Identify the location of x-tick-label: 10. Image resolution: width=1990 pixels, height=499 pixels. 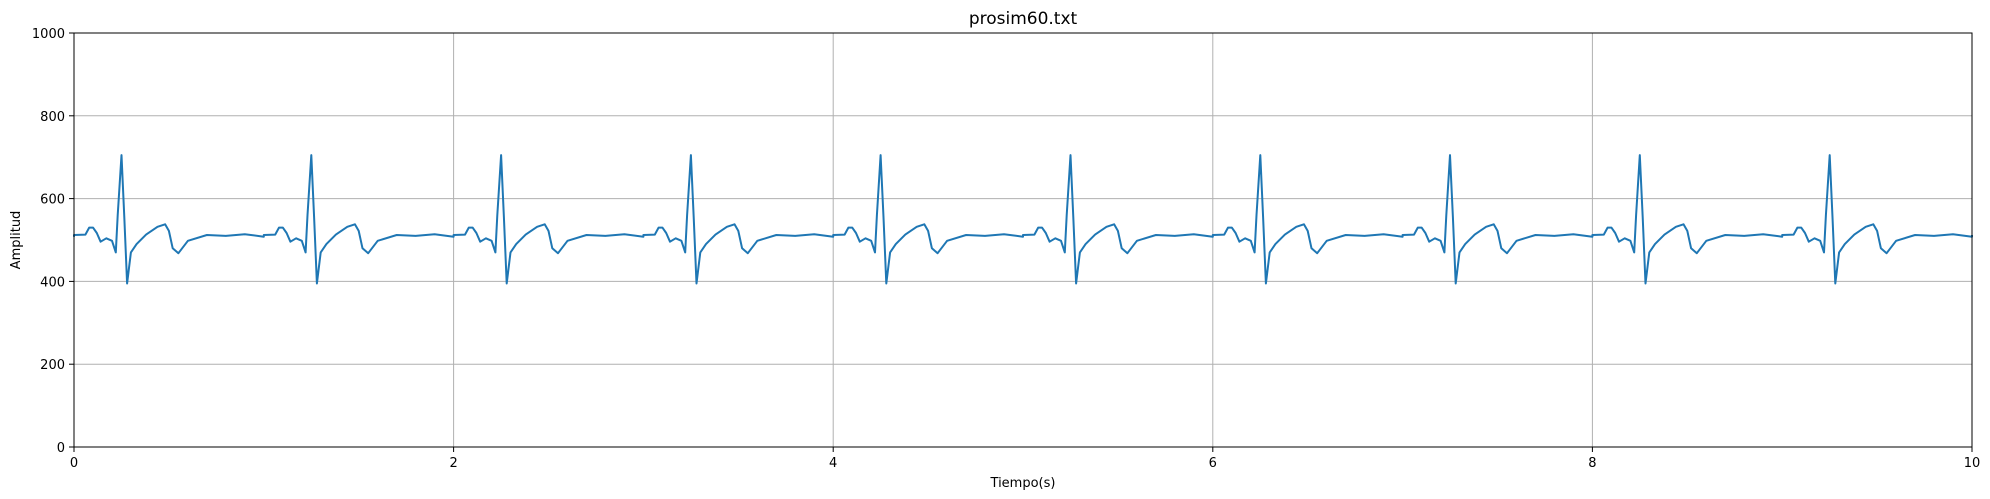
(1972, 463).